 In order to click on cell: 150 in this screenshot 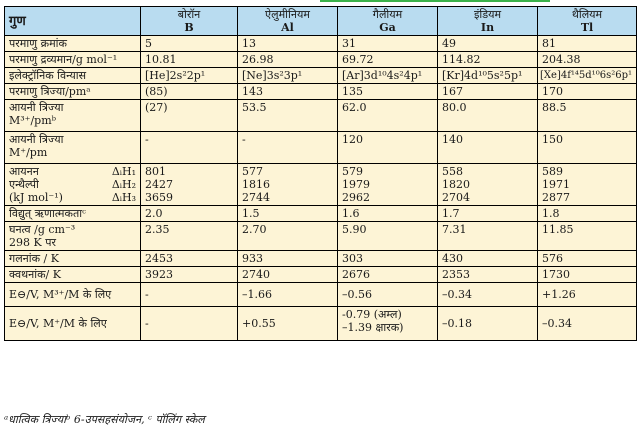, I will do `click(587, 147)`.